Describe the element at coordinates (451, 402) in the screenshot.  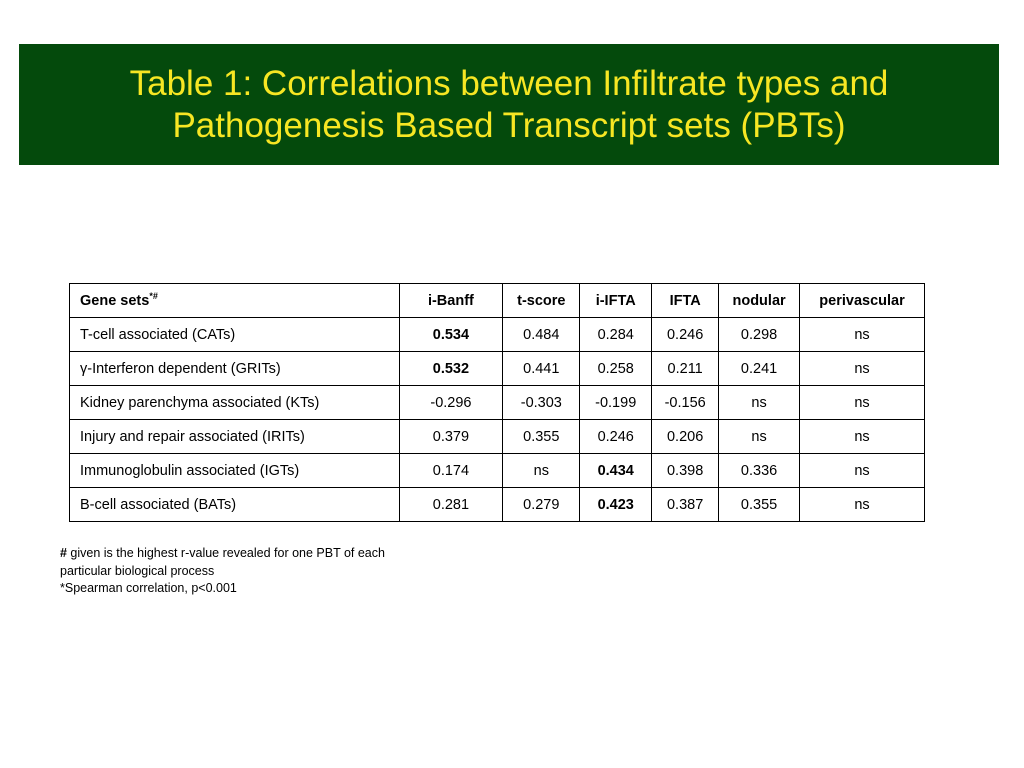
I see `correlation-cell: -0.296` at that location.